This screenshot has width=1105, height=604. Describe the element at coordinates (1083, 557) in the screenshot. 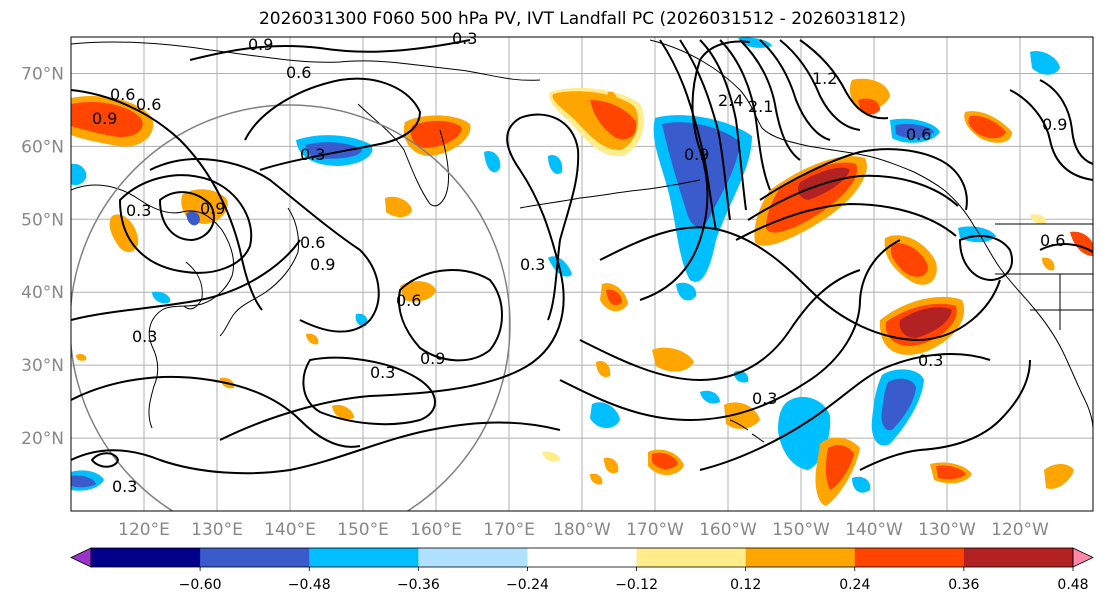

I see `colorbar-extension-high` at that location.